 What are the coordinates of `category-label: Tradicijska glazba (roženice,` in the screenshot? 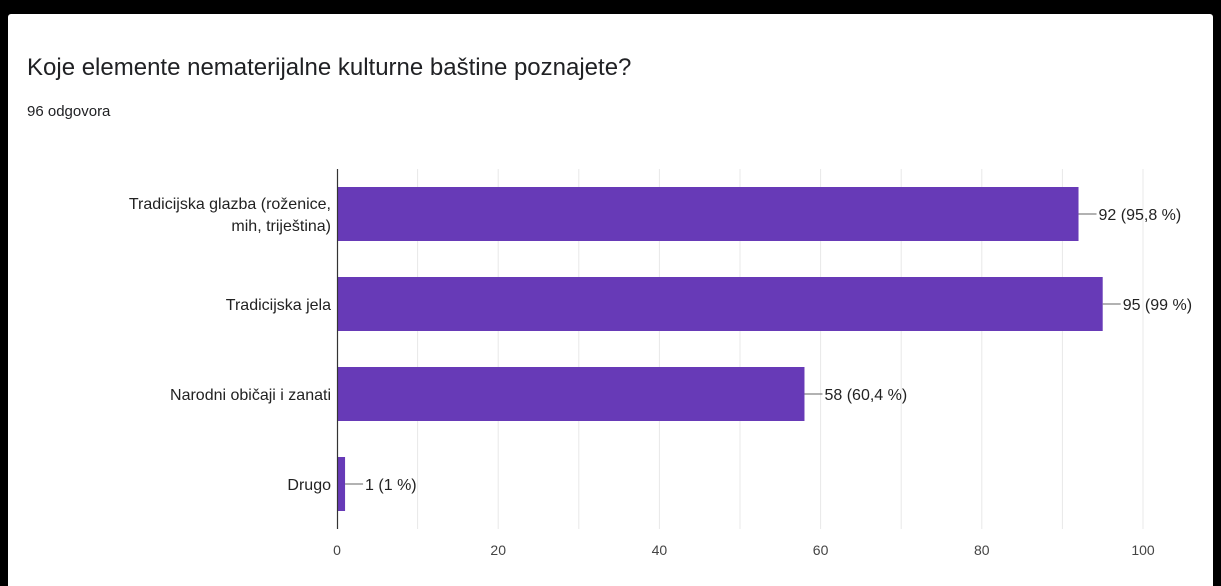 It's located at (230, 204).